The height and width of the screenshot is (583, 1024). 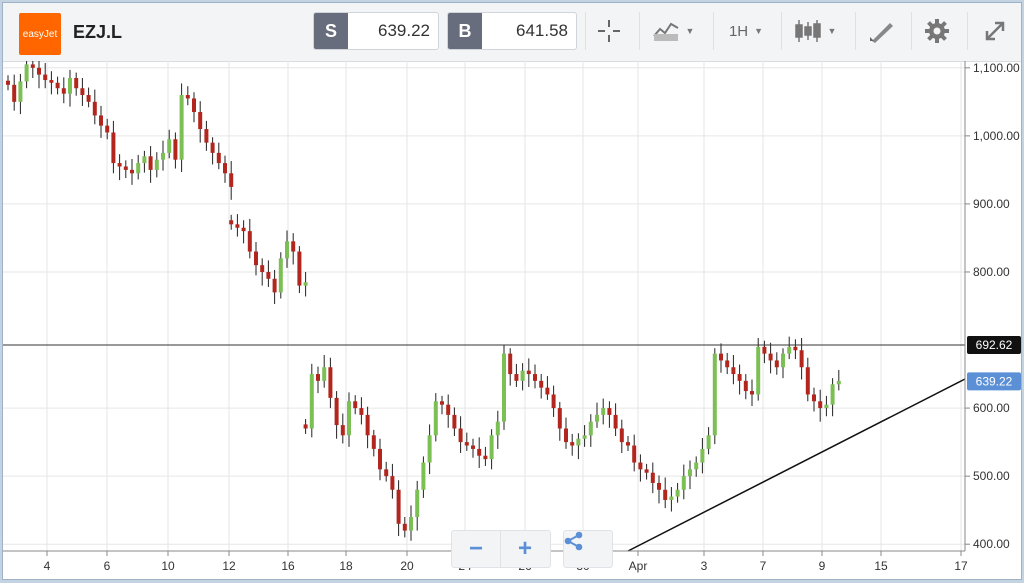 What do you see at coordinates (880, 31) in the screenshot?
I see `drawing-tools-button` at bounding box center [880, 31].